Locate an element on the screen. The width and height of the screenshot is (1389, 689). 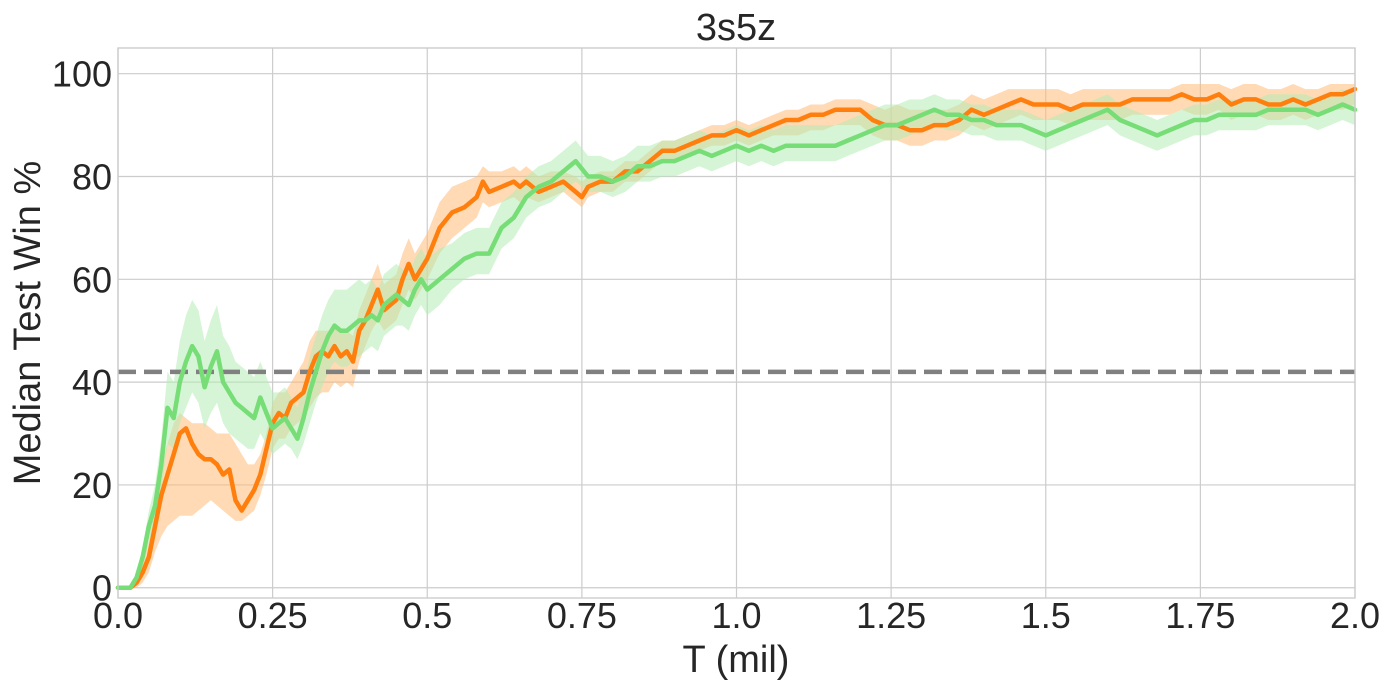
chart-title: 3s5z is located at coordinates (736, 28).